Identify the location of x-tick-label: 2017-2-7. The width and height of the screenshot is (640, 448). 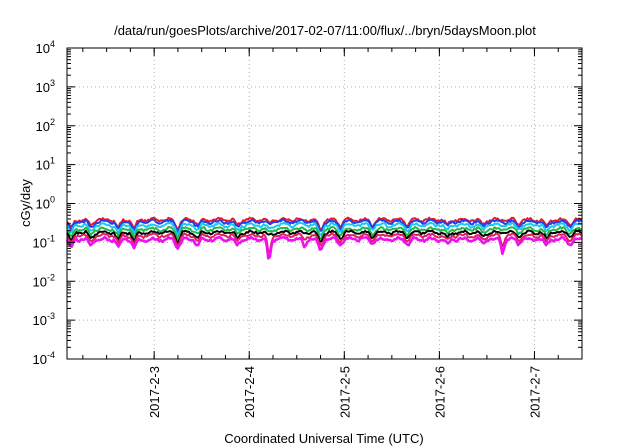
(534, 392).